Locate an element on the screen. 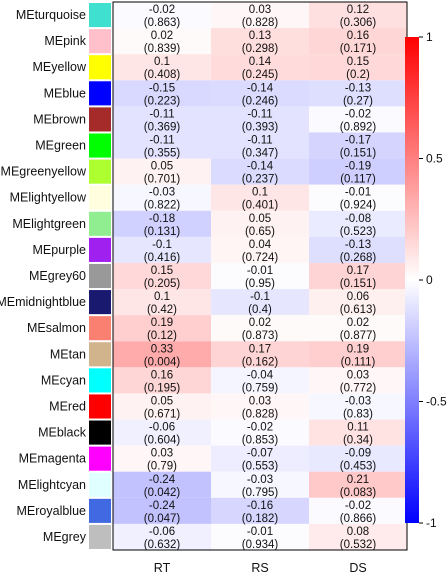 Image resolution: width=447 pixels, height=578 pixels. module-swatch-MElightgreen is located at coordinates (100, 223).